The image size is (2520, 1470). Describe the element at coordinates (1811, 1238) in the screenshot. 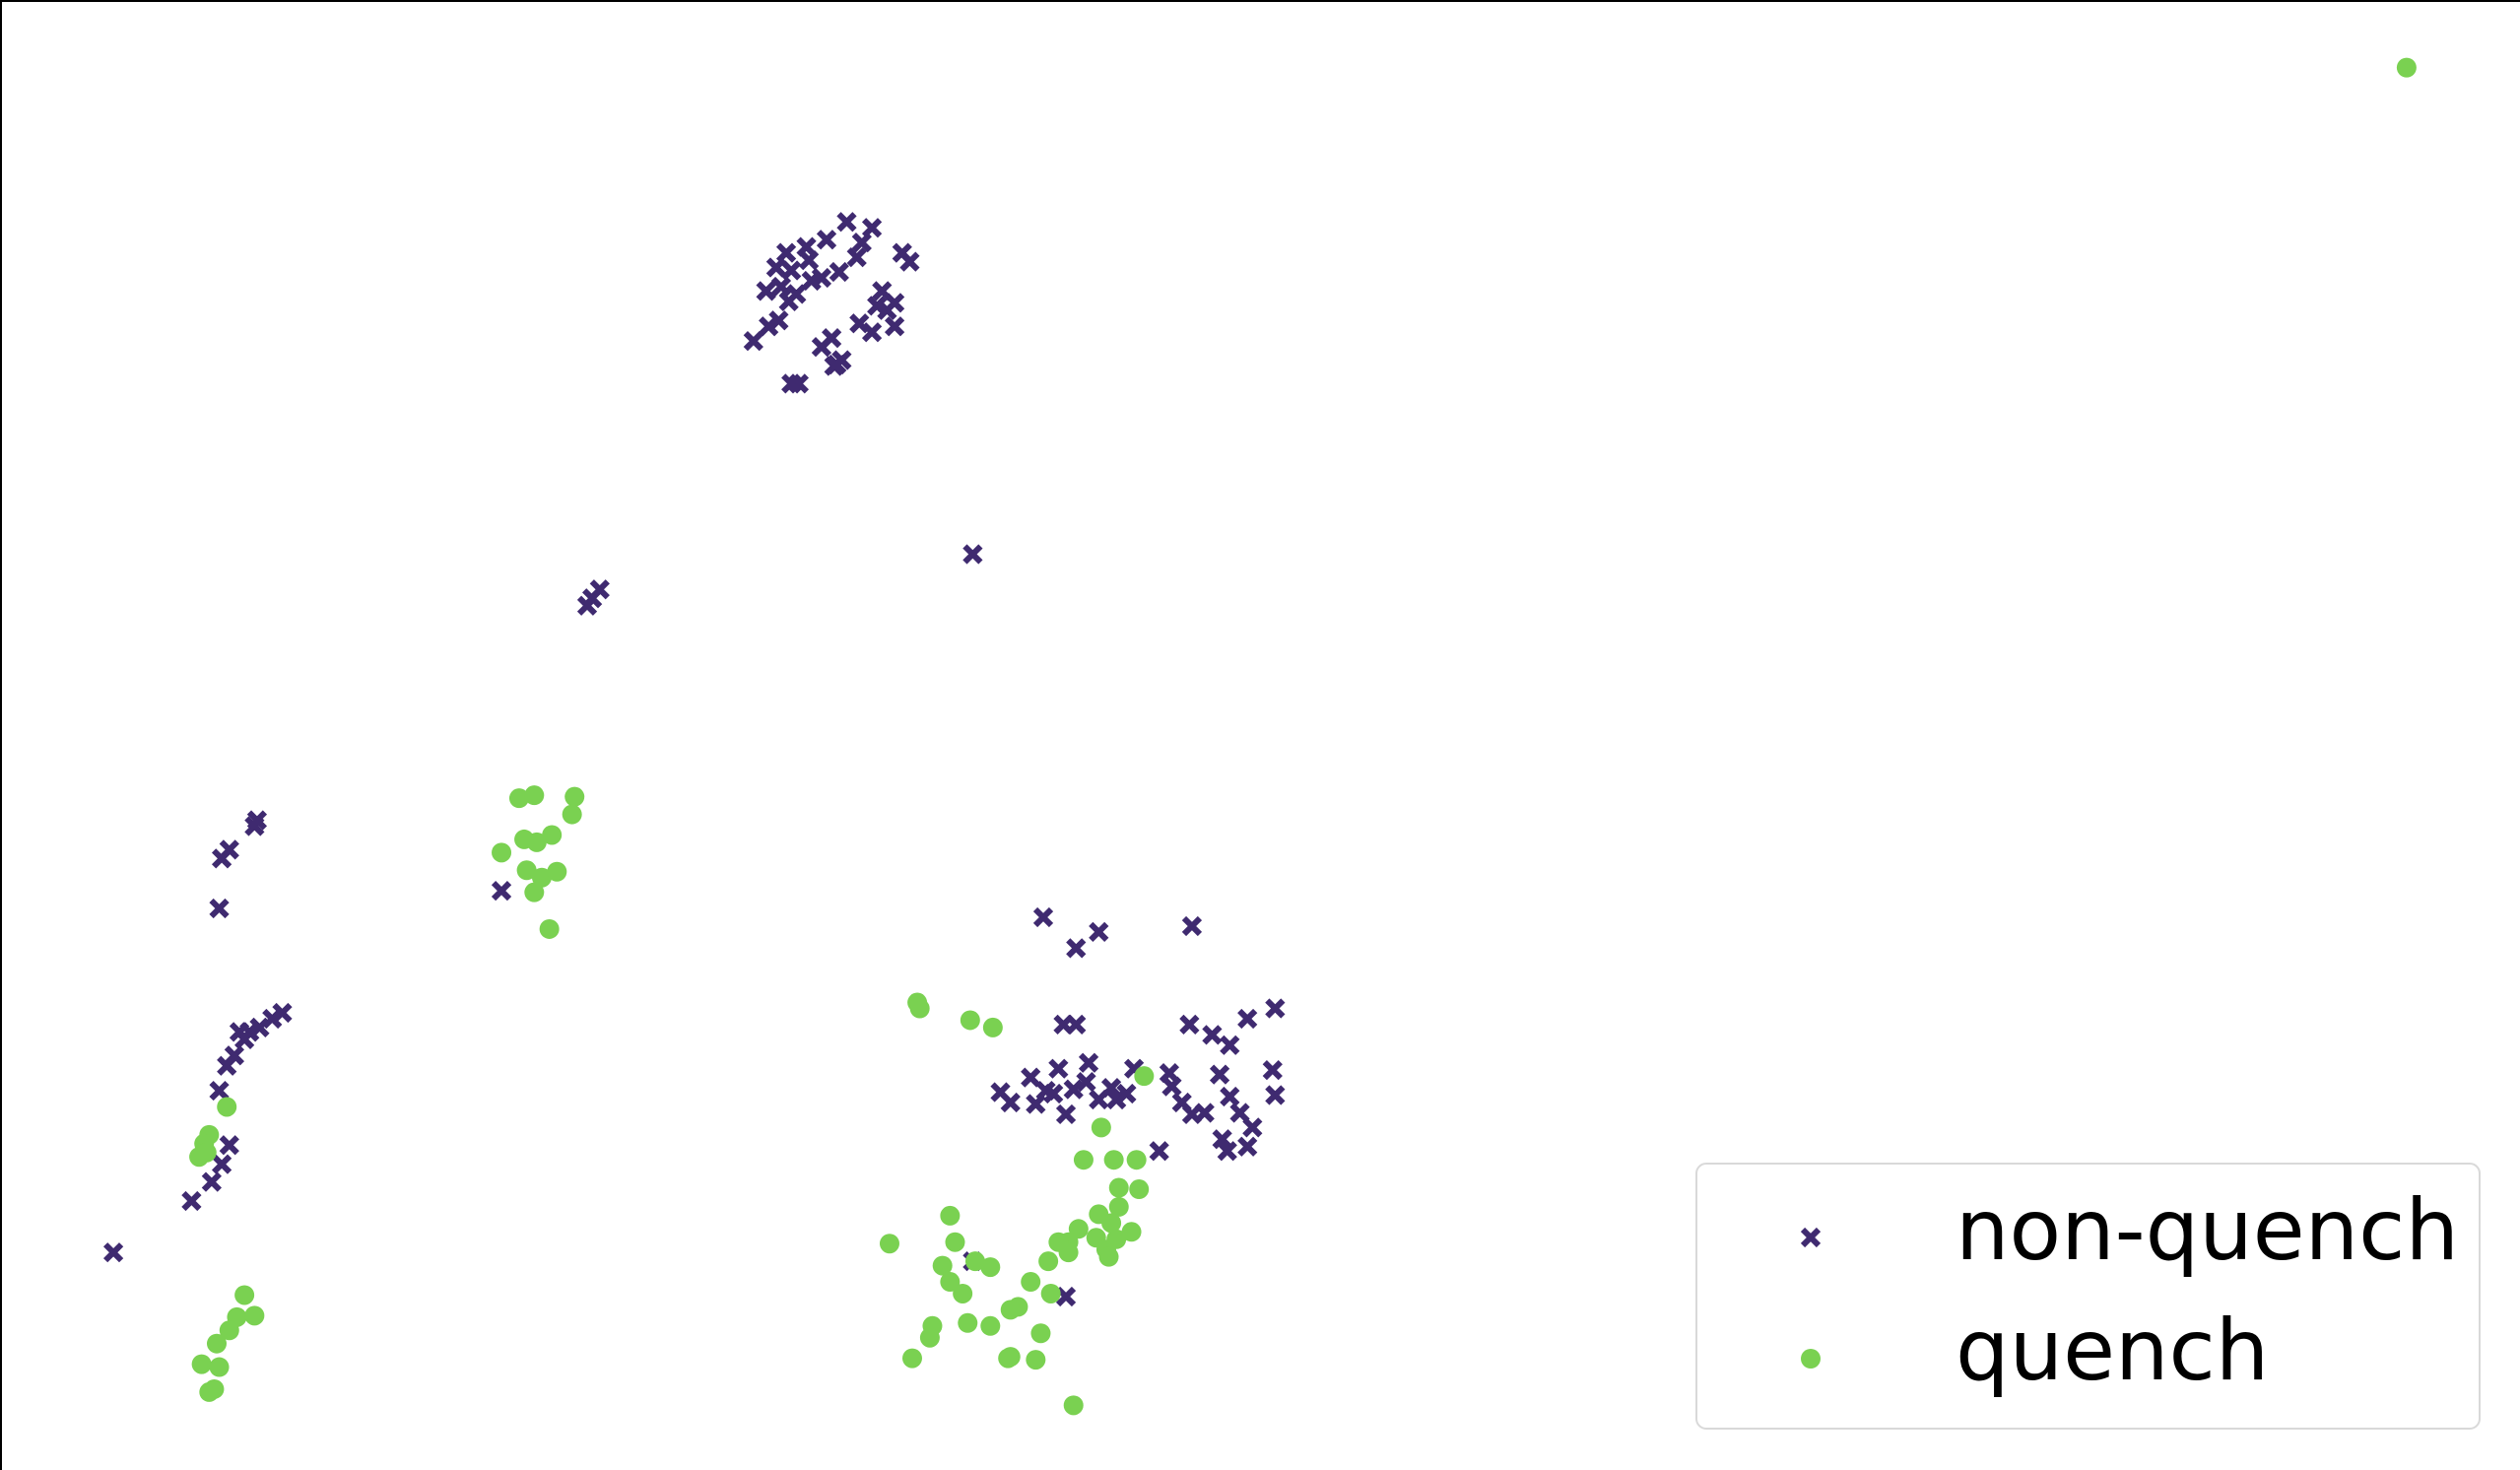

I see `legend-symbol-non-quench` at that location.